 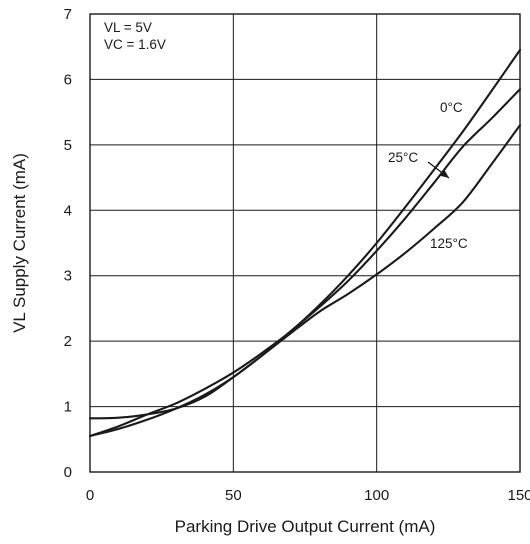 I want to click on x-tick-labels: 0 50 100 150, so click(x=308, y=495).